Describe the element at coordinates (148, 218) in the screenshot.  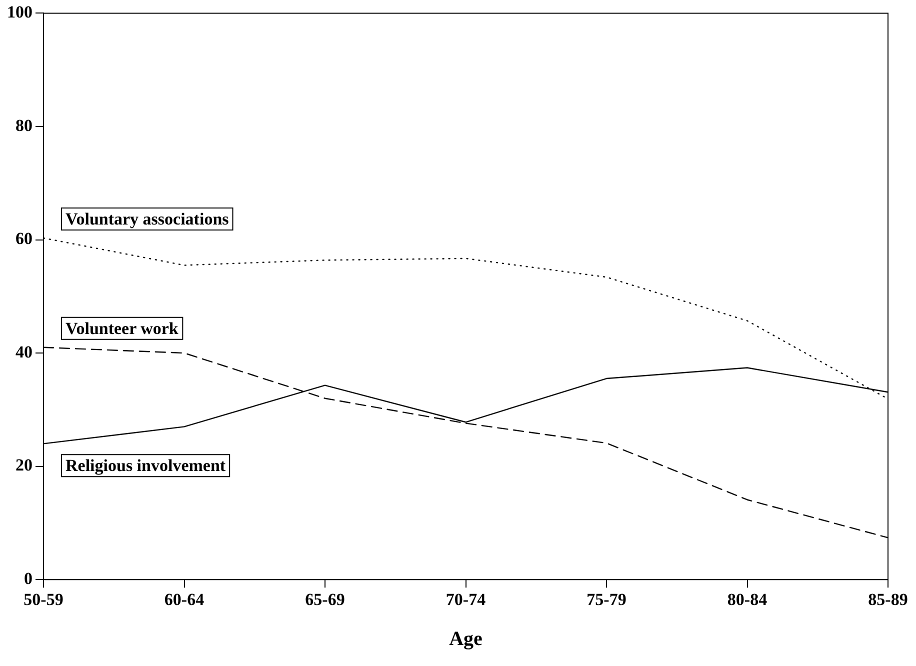
I see `series-label: Voluntary associations` at that location.